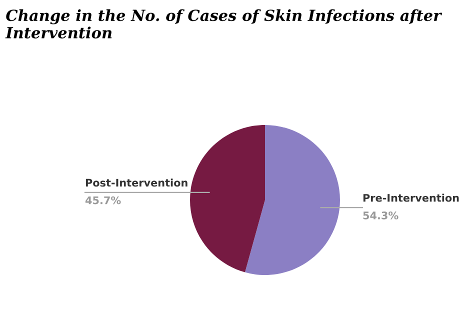  I want to click on slice-label: Post-Intervention, so click(137, 182).